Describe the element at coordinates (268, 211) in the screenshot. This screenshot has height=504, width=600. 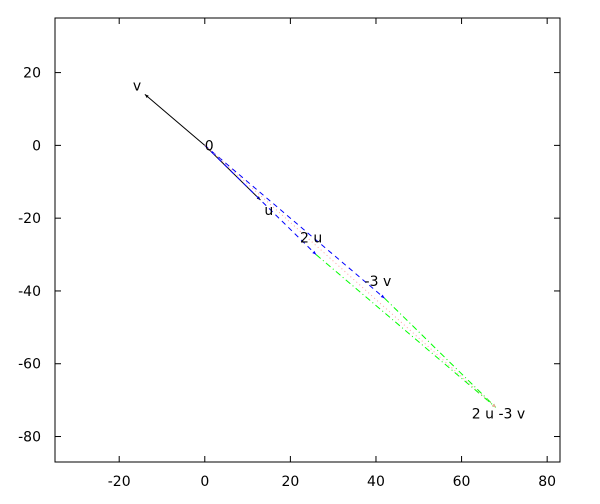
I see `point-label: u` at that location.